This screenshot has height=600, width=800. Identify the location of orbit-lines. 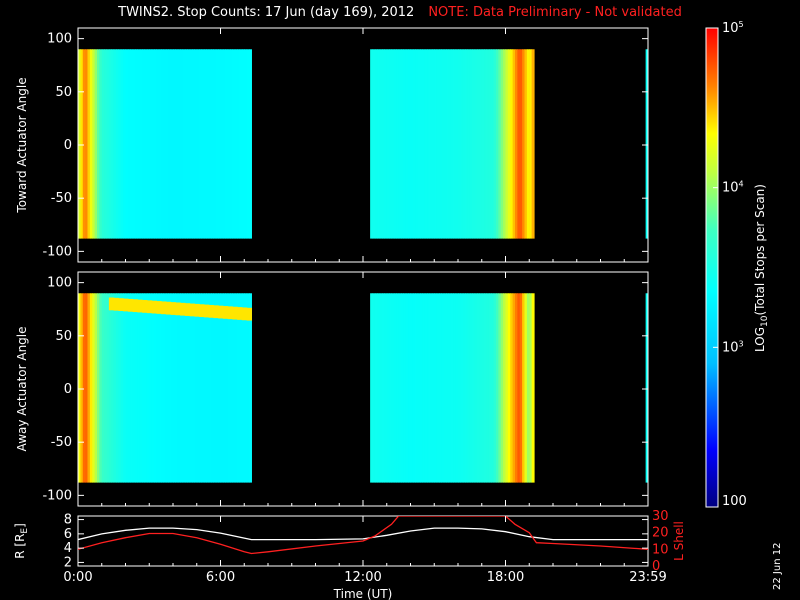
(363, 535).